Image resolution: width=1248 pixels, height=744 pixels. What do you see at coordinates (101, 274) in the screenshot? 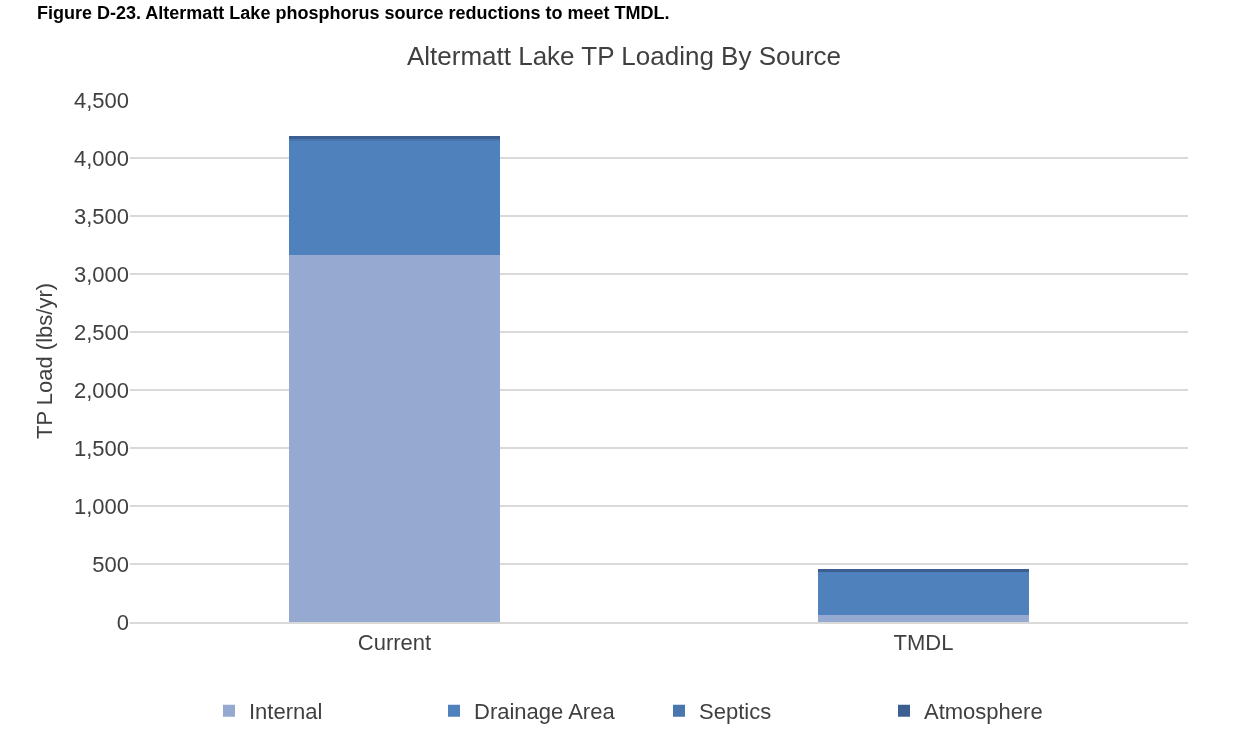
I see `y-tick-label: 3,000` at bounding box center [101, 274].